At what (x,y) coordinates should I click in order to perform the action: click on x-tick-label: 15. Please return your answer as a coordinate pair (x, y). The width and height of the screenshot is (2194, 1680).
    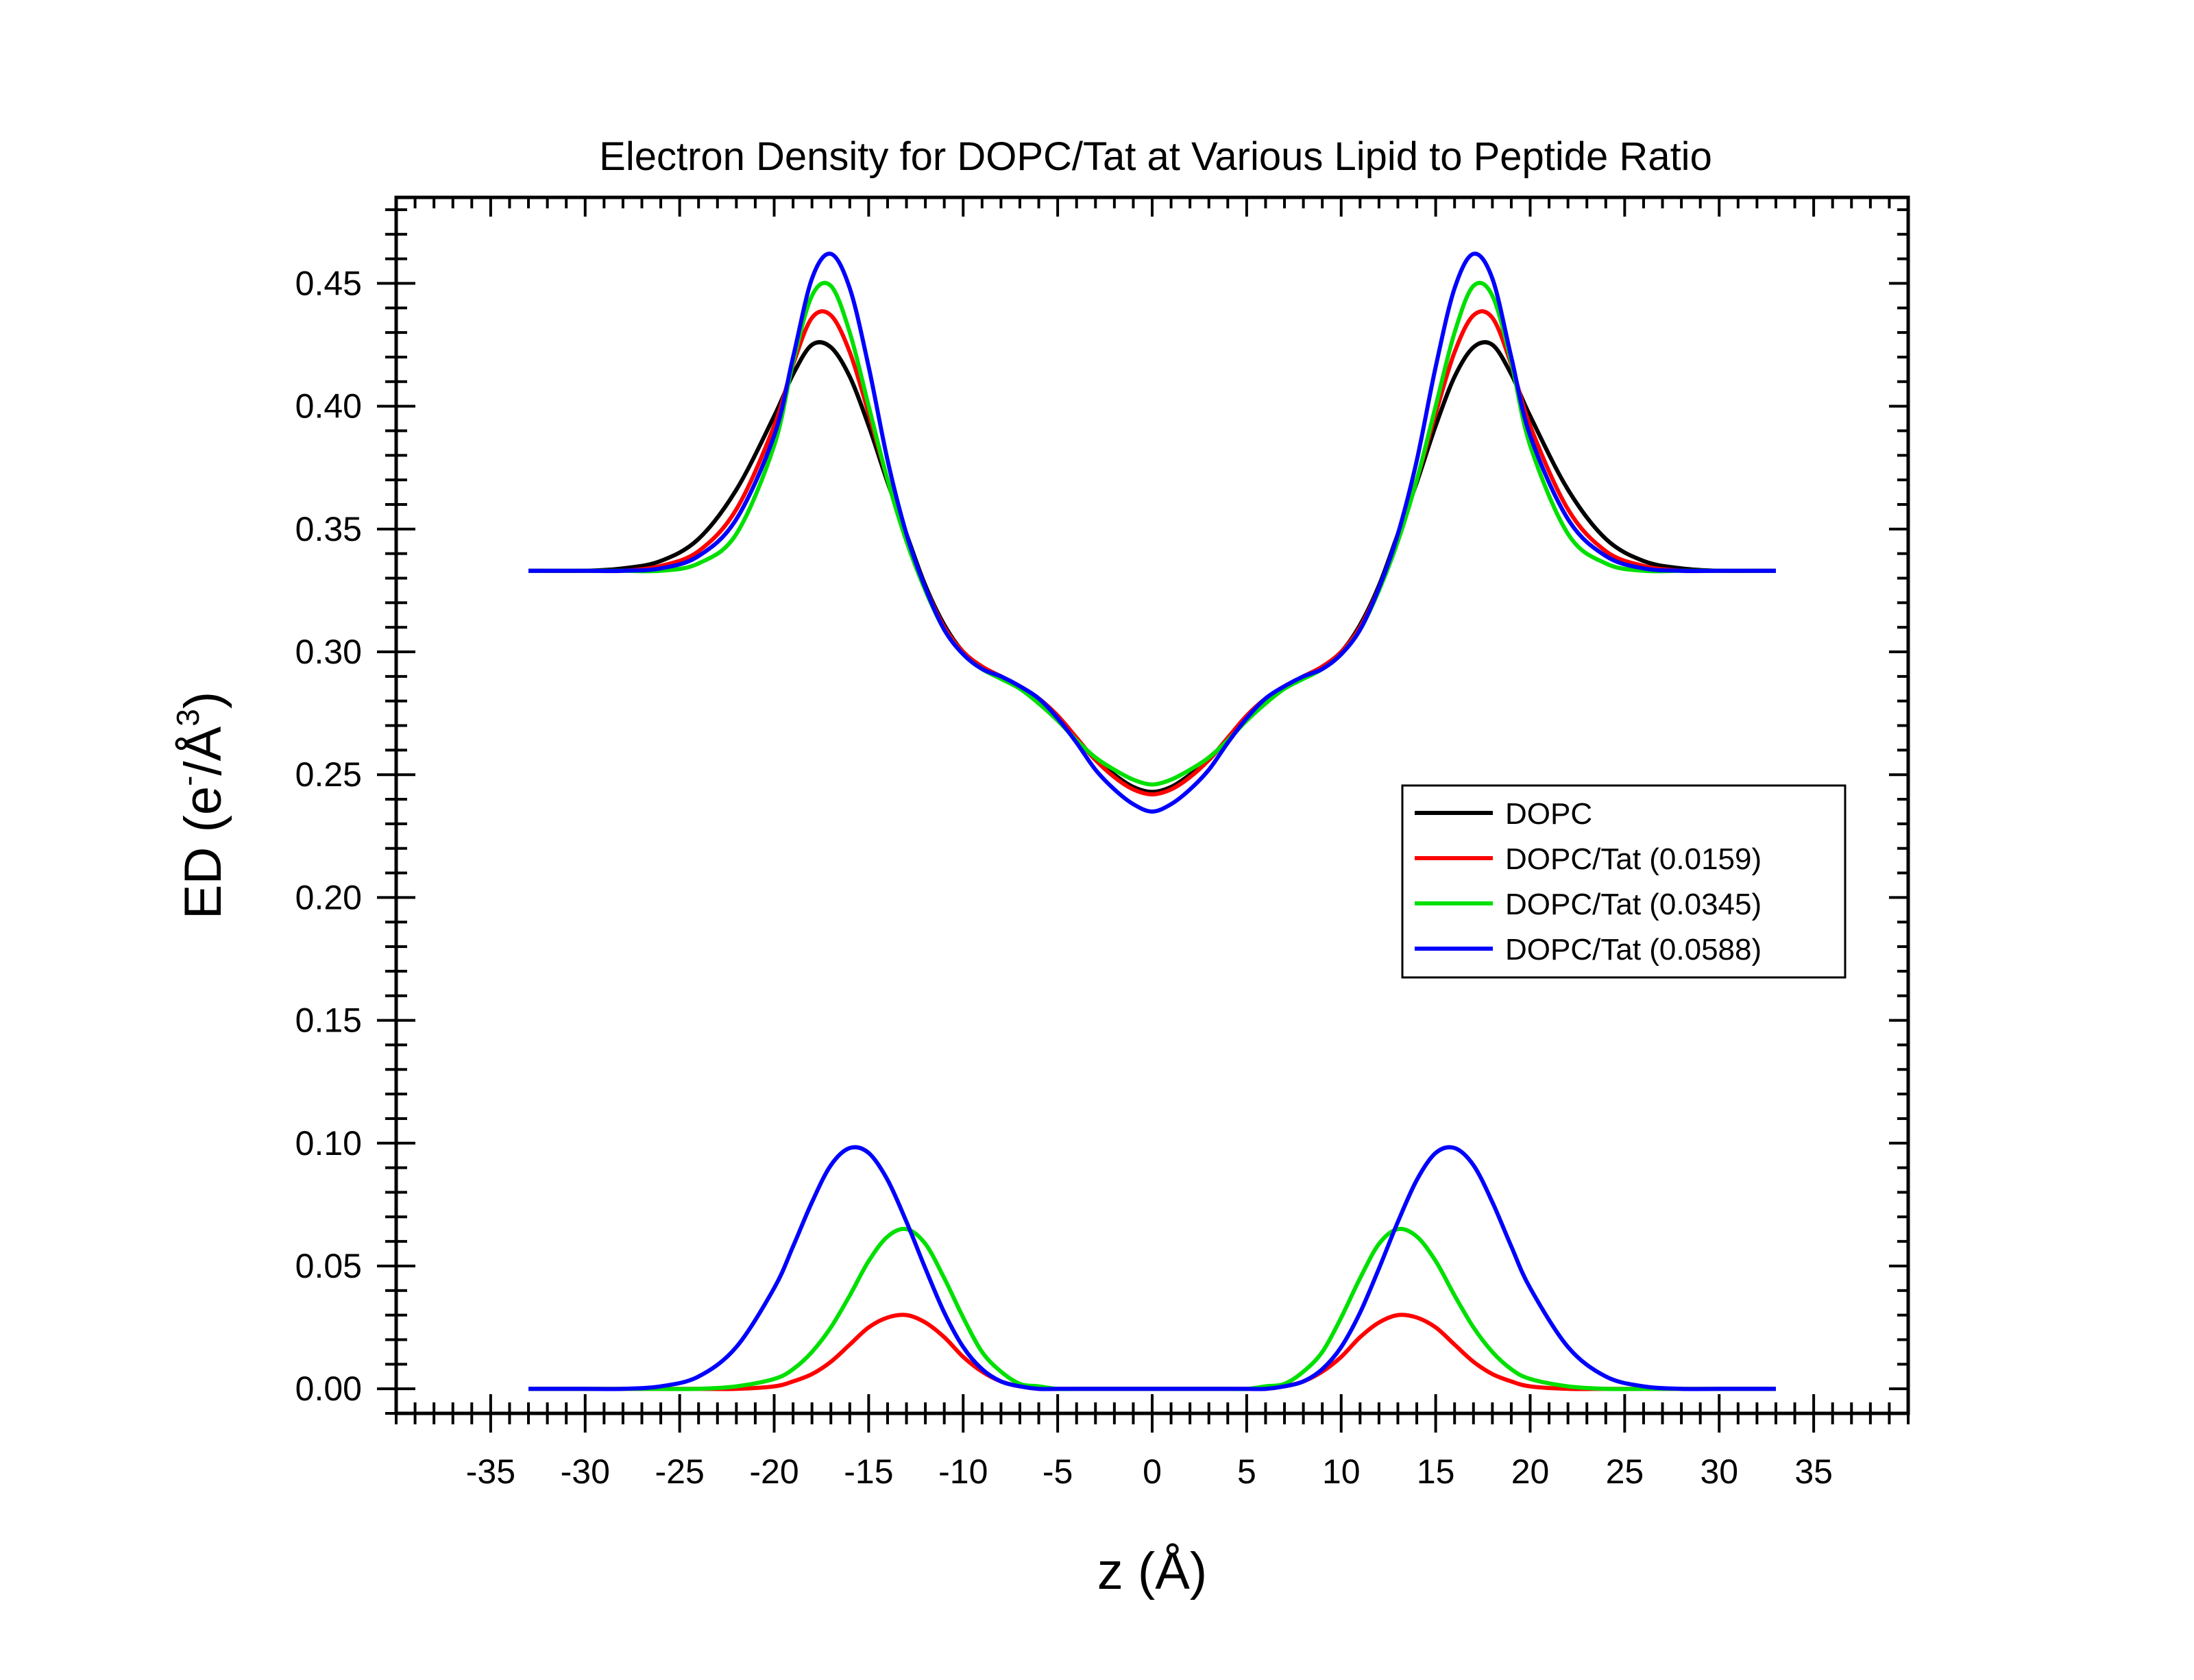
    Looking at the image, I should click on (1436, 1471).